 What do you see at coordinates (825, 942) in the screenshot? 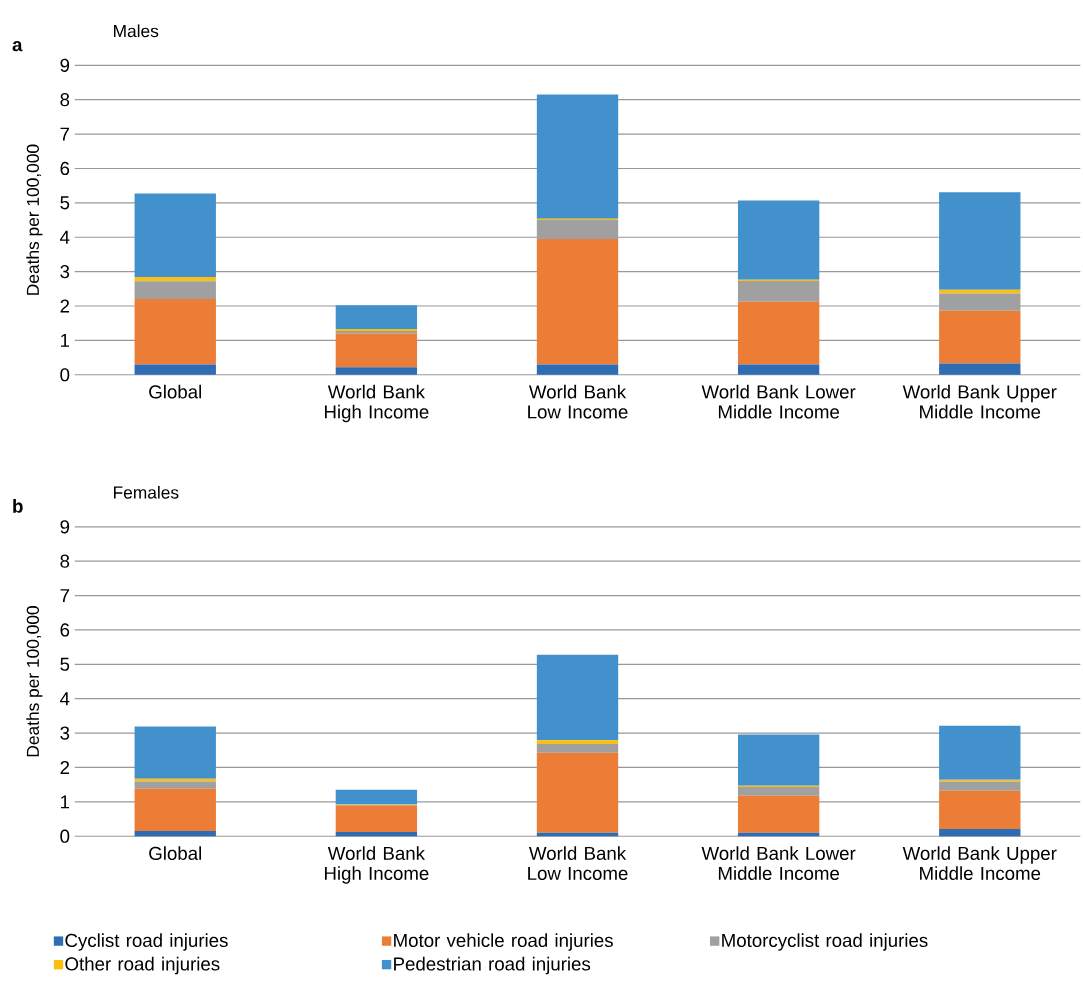
I see `legend-label: Motorcyclist road injuries` at bounding box center [825, 942].